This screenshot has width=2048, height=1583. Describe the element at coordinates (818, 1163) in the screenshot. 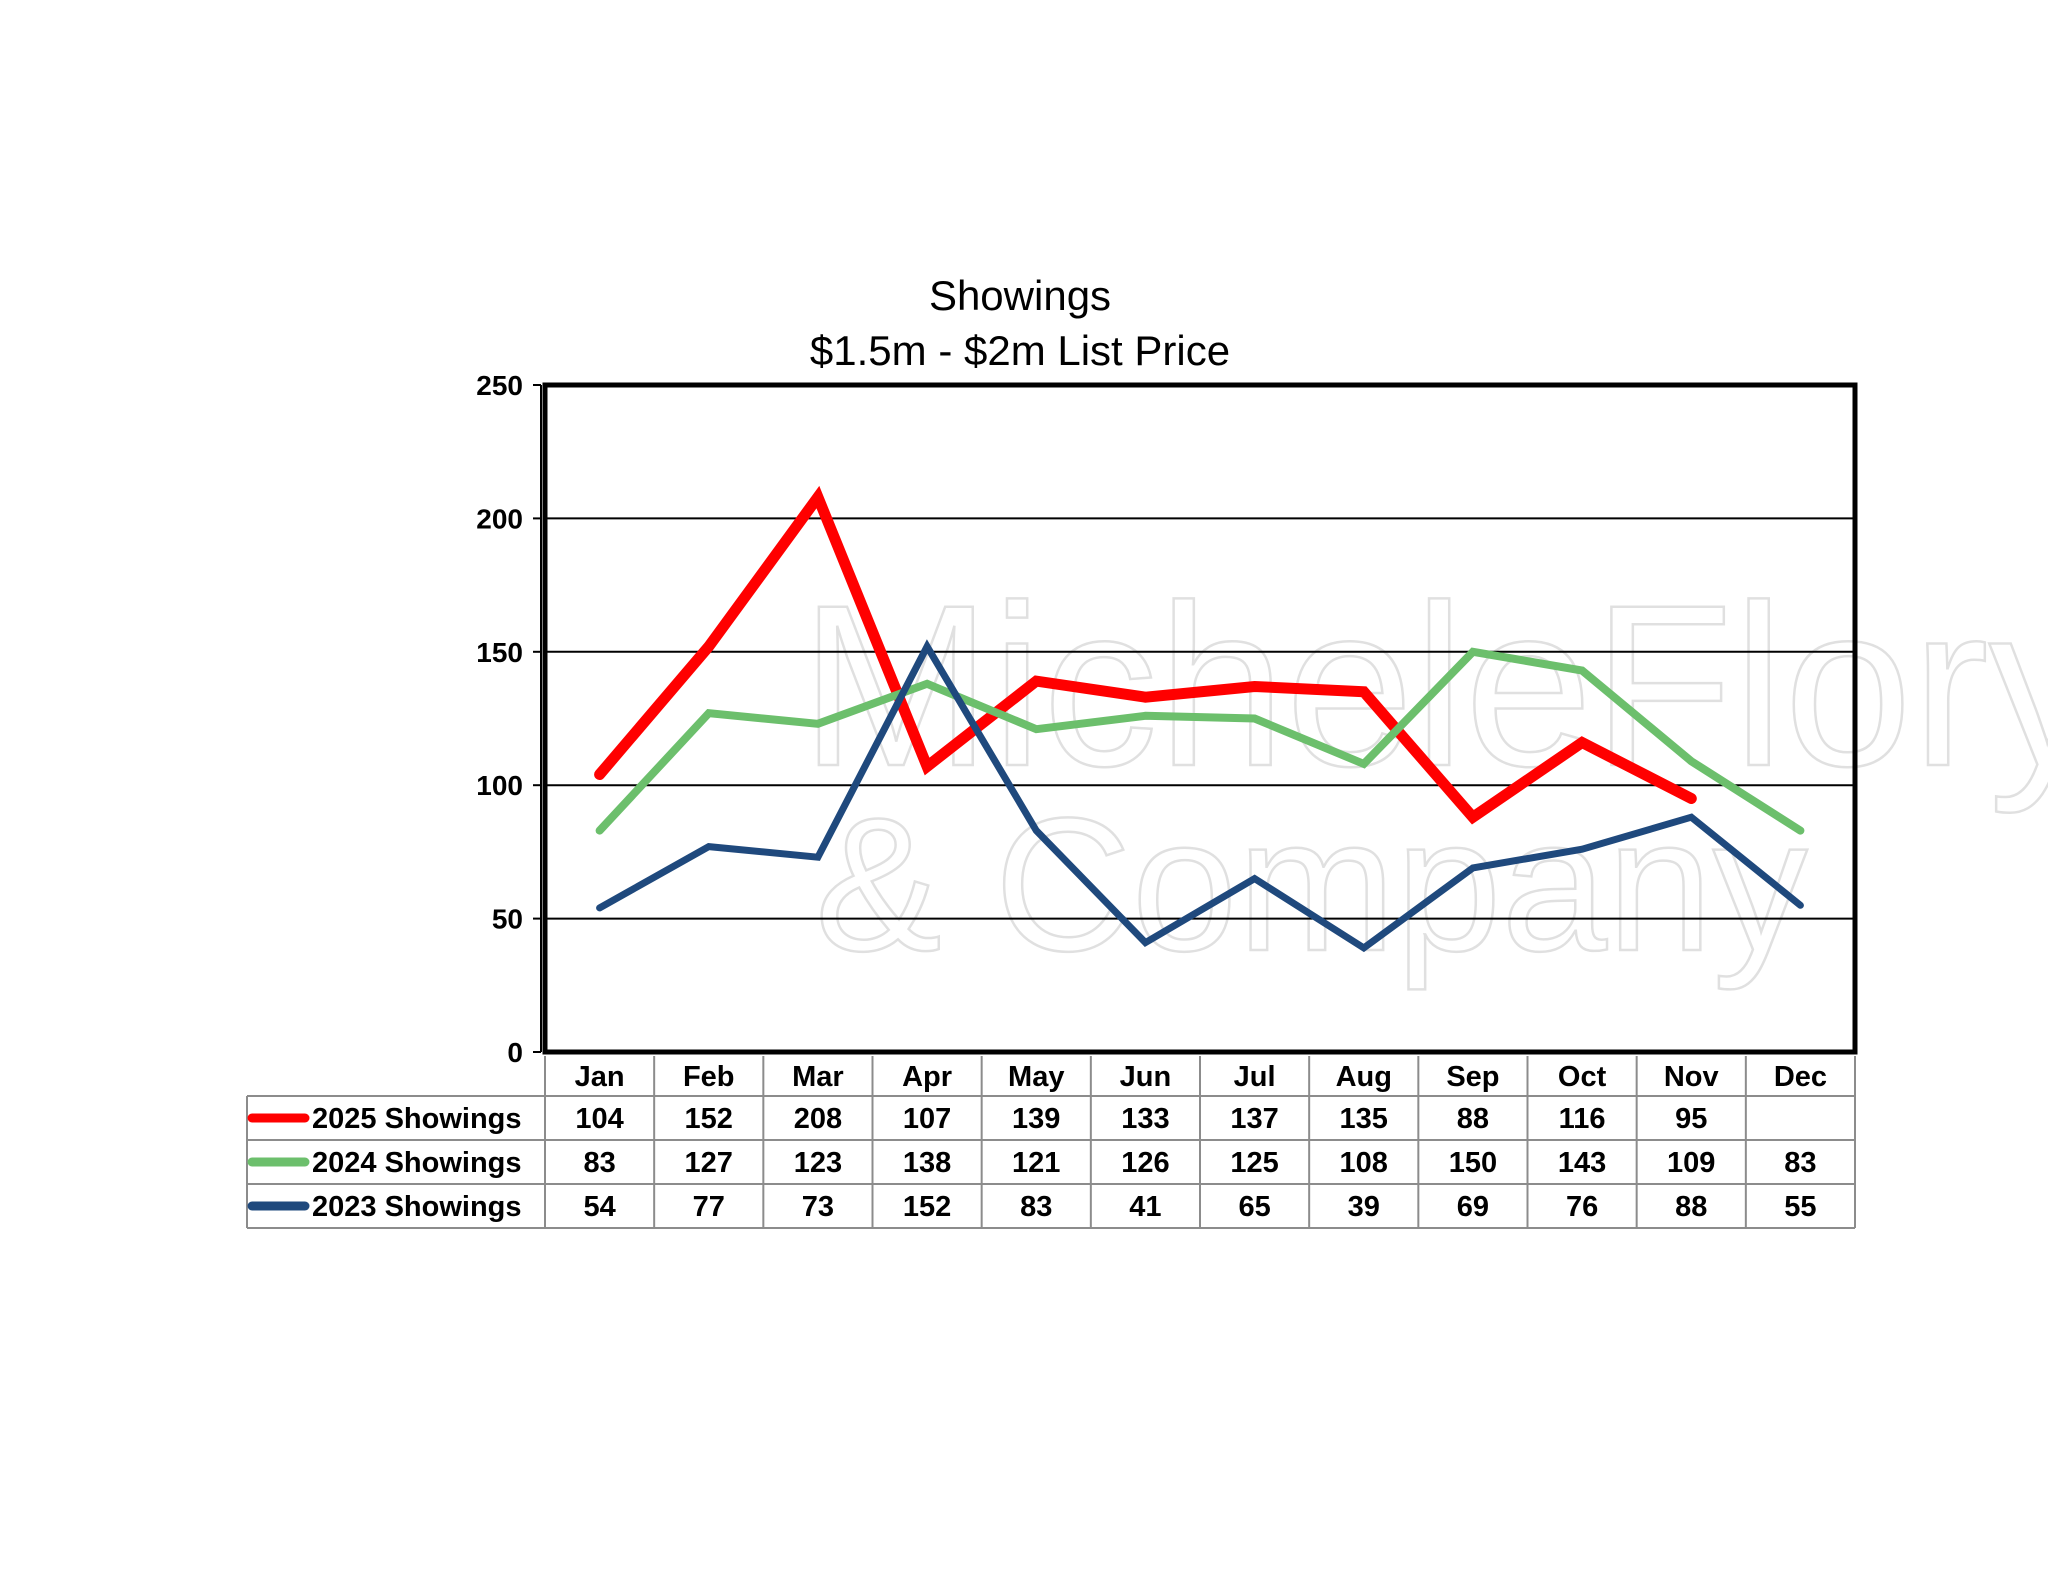

I see `table-cell-value: 123` at that location.